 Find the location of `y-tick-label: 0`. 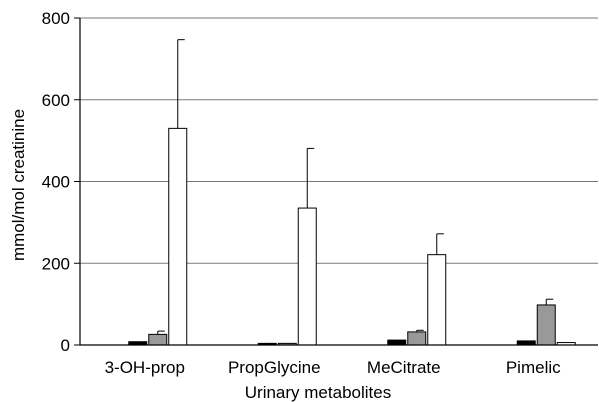

y-tick-label: 0 is located at coordinates (65, 345).